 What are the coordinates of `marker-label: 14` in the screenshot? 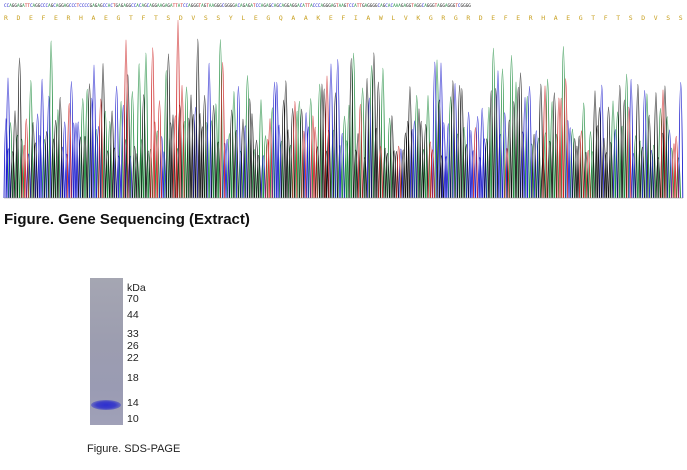 It's located at (133, 403).